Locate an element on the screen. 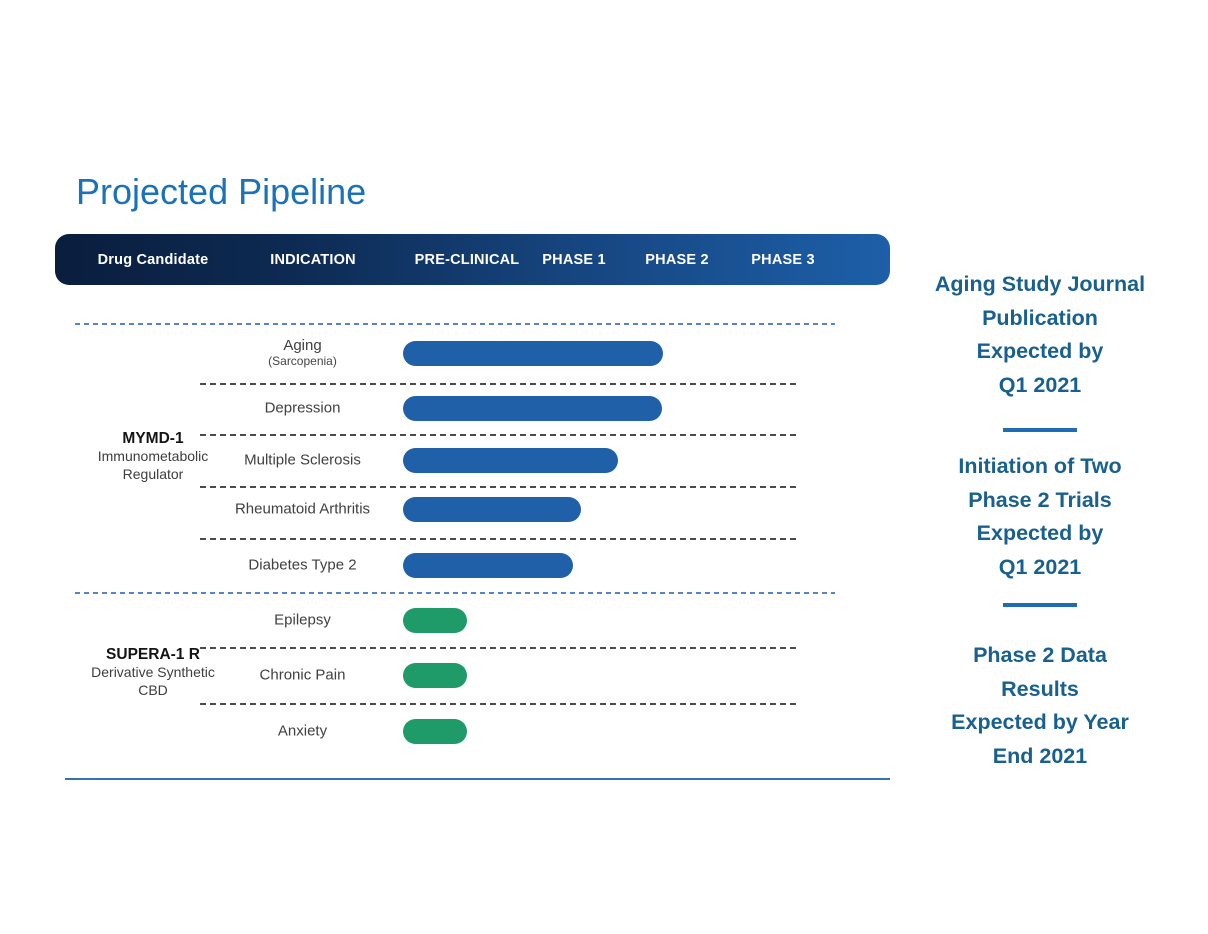 Image resolution: width=1208 pixels, height=934 pixels. column-header-drug-candidate: Drug Candidate is located at coordinates (153, 259).